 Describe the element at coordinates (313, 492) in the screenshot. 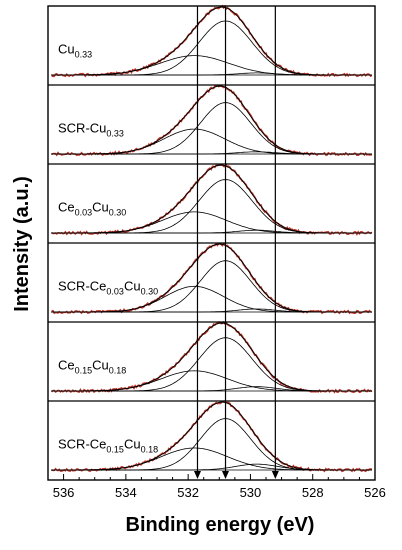

I see `x-tick-label-528: 528` at that location.